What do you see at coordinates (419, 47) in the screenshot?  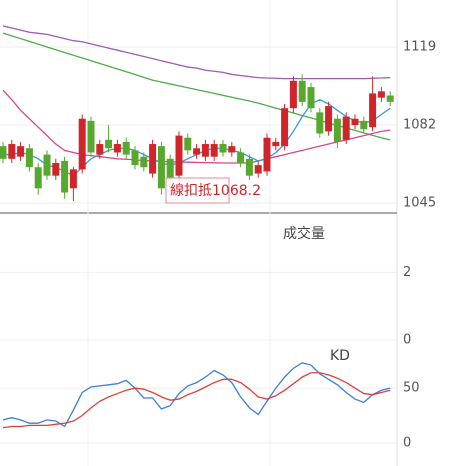 I see `y-tick-label: 1119` at bounding box center [419, 47].